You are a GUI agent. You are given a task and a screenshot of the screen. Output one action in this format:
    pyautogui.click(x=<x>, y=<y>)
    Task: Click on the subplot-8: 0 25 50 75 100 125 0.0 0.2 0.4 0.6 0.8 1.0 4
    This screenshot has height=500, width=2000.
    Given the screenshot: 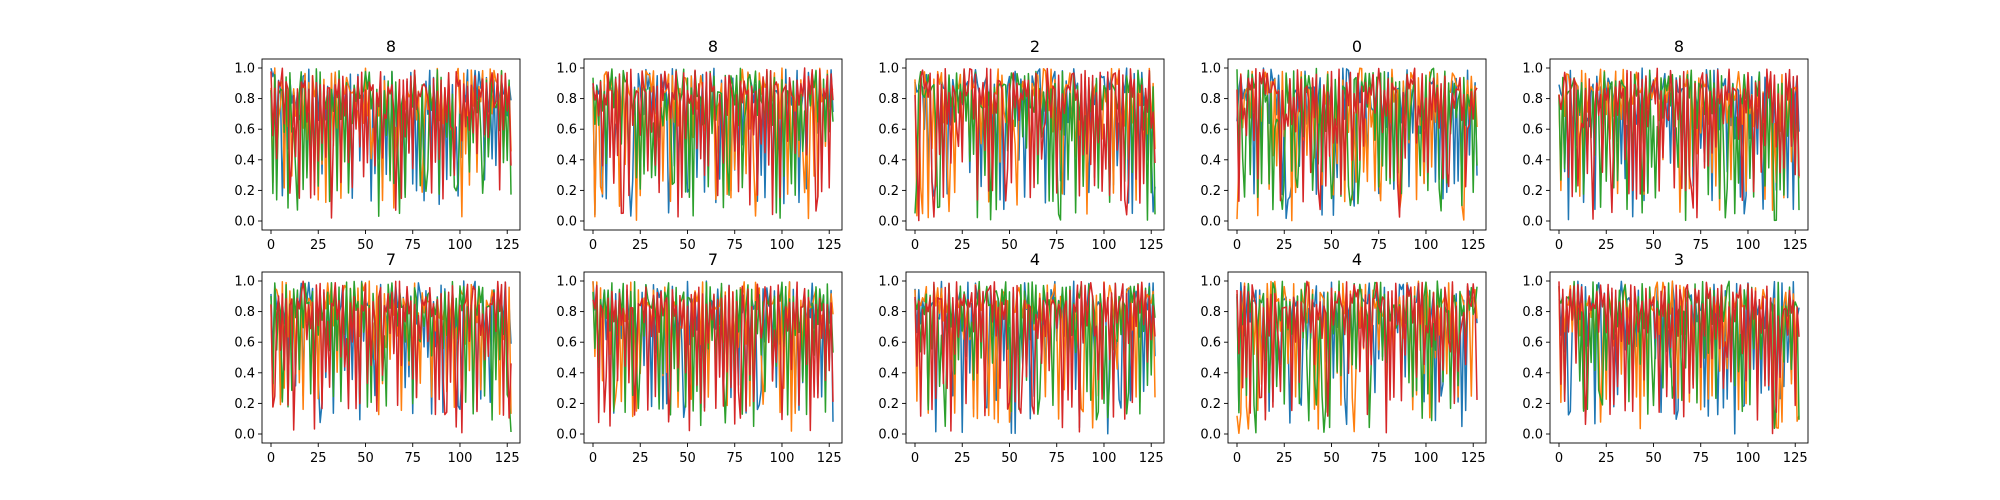 What is the action you would take?
    pyautogui.click(x=1021, y=358)
    